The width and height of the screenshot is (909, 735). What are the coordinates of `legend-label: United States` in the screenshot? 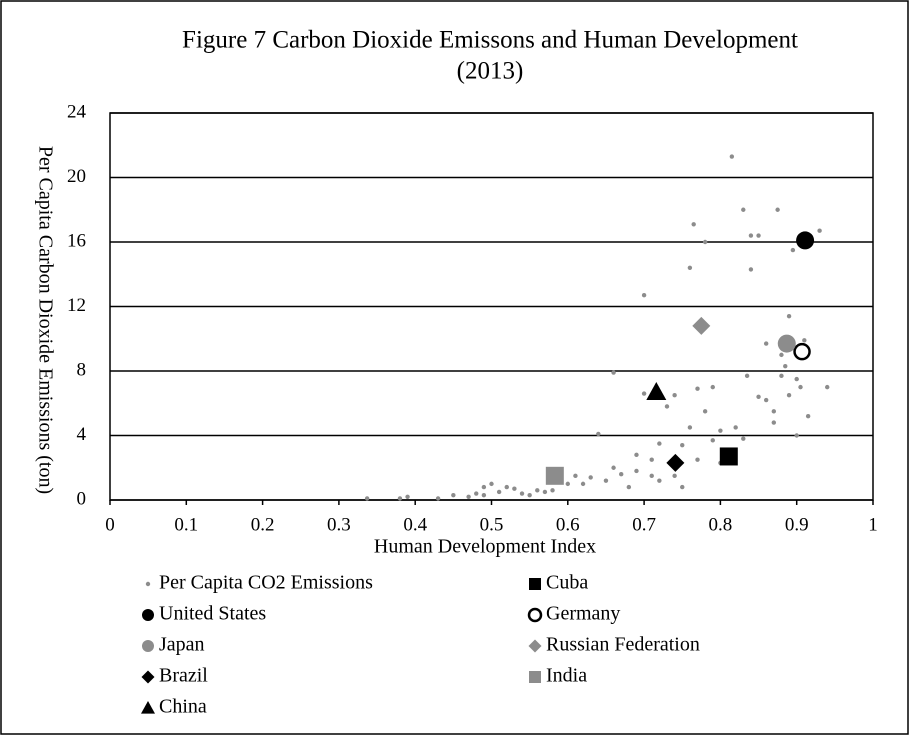 It's located at (212, 614).